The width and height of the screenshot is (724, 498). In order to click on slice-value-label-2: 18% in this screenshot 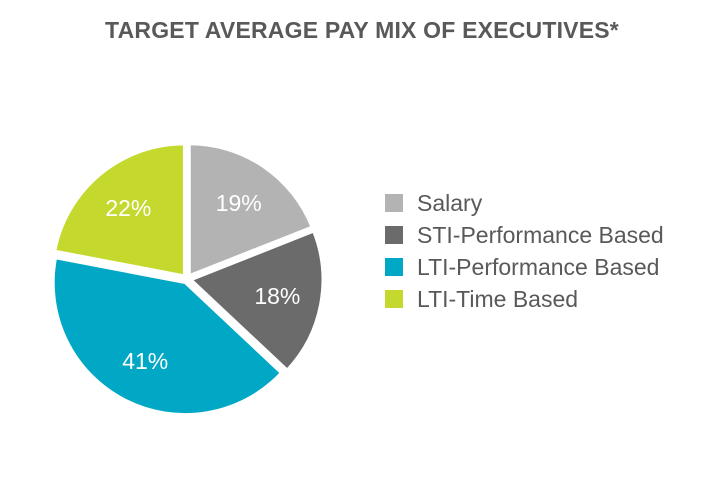, I will do `click(277, 296)`.